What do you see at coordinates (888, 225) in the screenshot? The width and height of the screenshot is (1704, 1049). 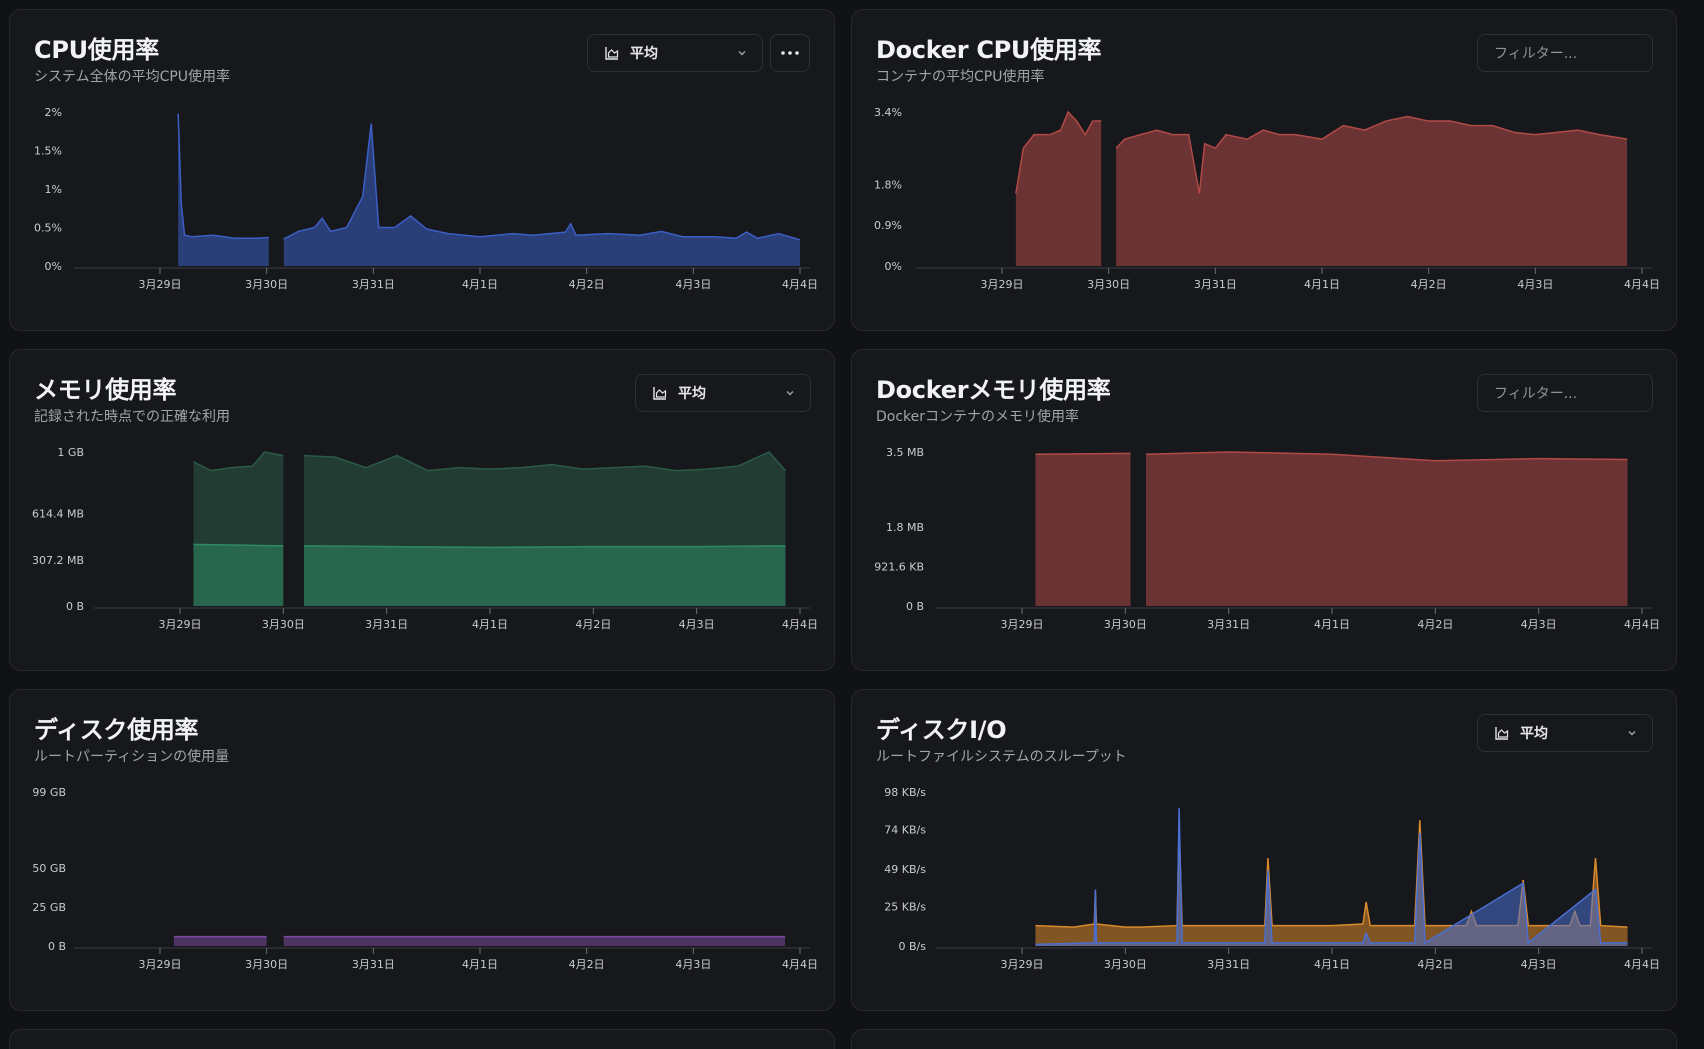 I see `y-tick-label: 0.9%` at bounding box center [888, 225].